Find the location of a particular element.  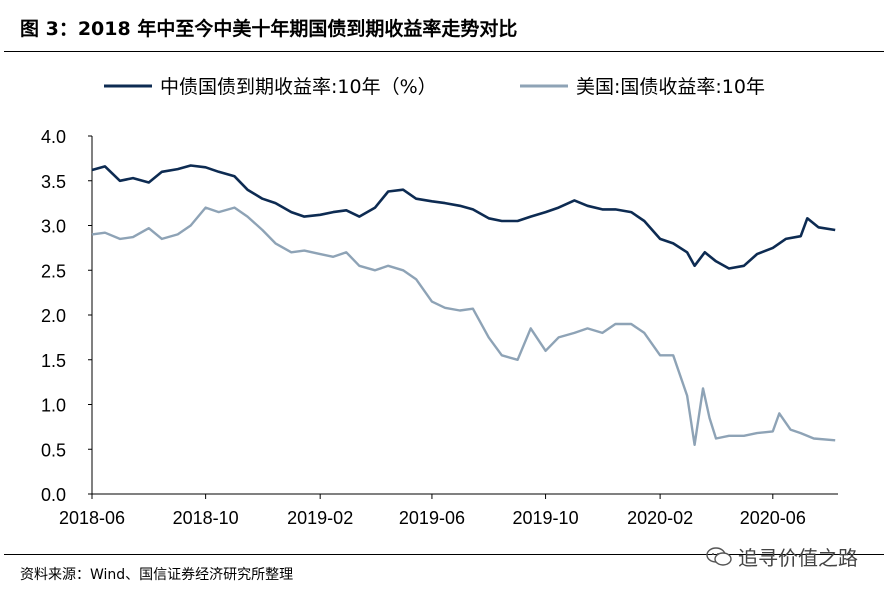

x-tick-label: 2020-06 is located at coordinates (773, 518).